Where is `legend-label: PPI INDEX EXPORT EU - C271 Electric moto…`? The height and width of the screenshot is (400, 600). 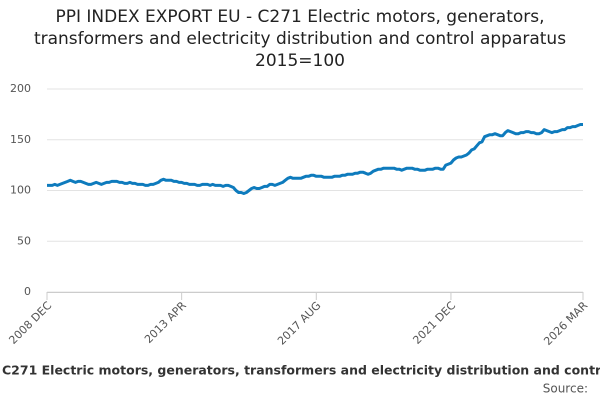
legend-label: PPI INDEX EXPORT EU - C271 Electric moto… is located at coordinates (300, 370).